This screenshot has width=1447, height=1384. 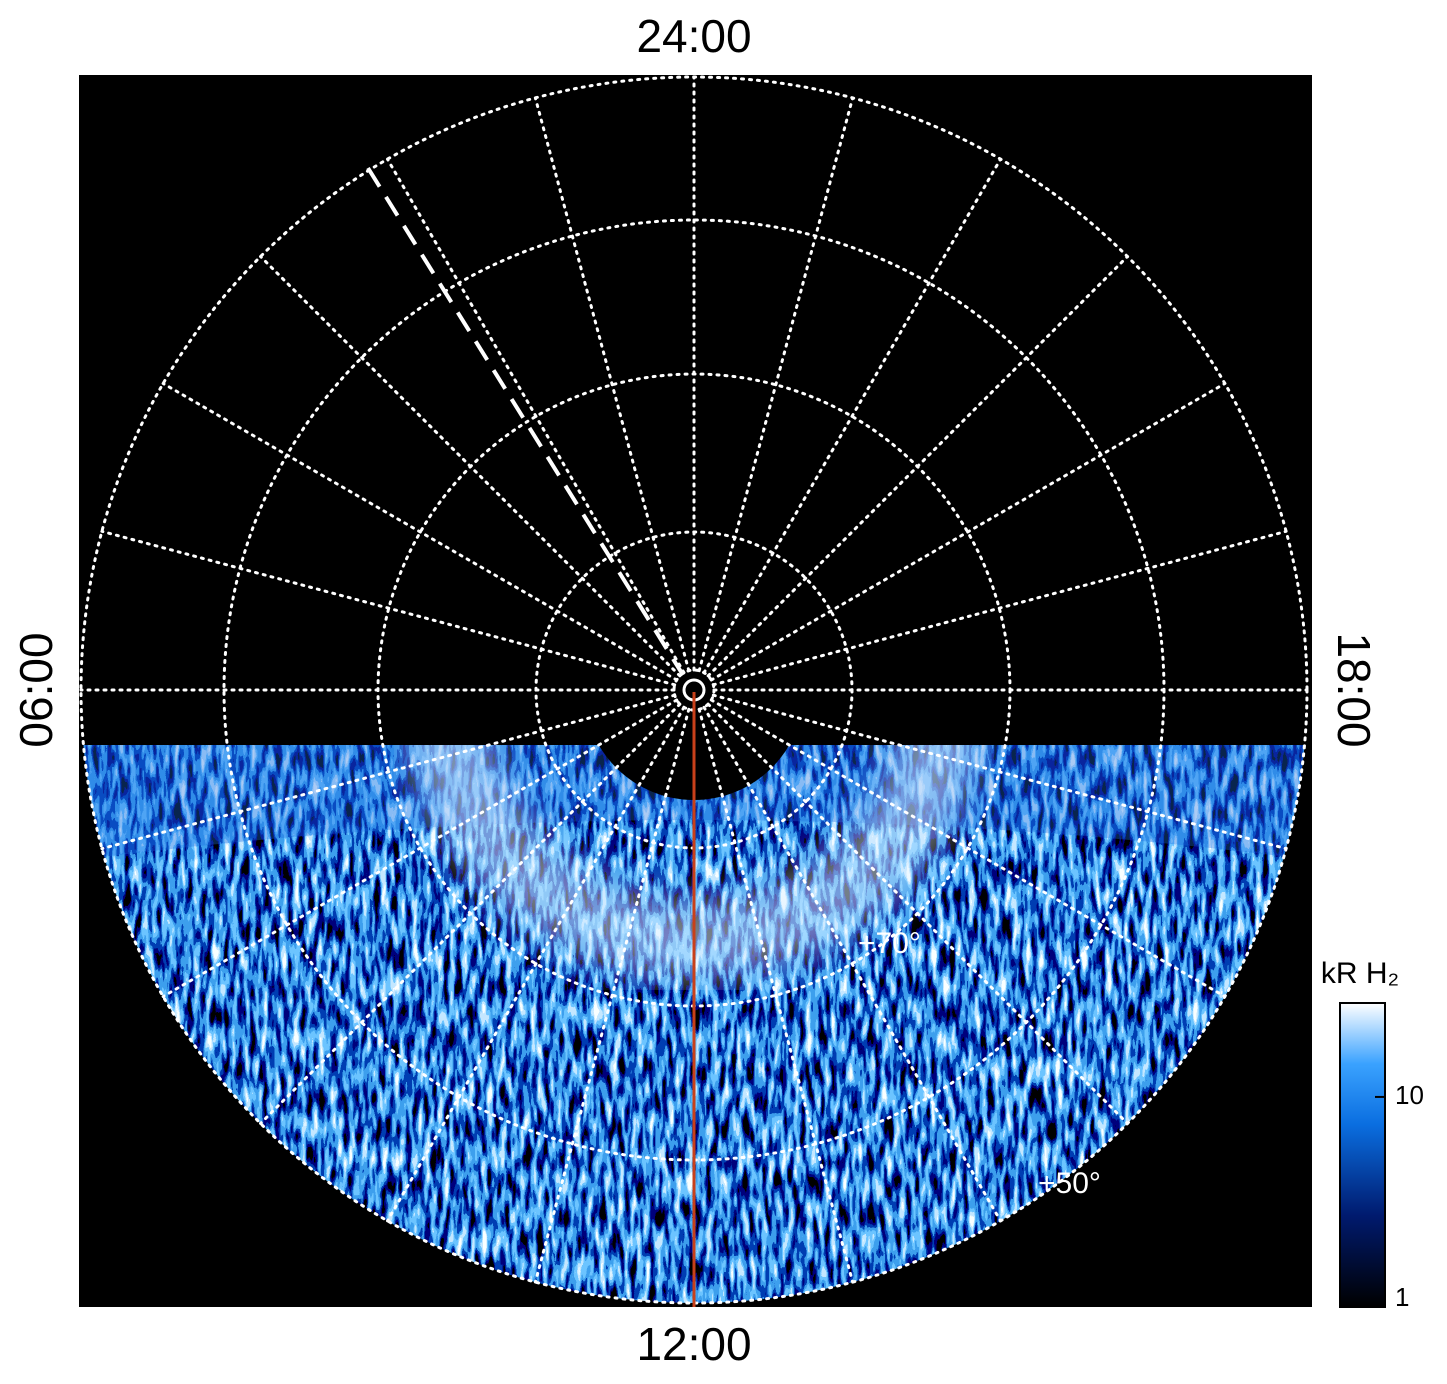 I want to click on dashed-line, so click(x=525, y=421).